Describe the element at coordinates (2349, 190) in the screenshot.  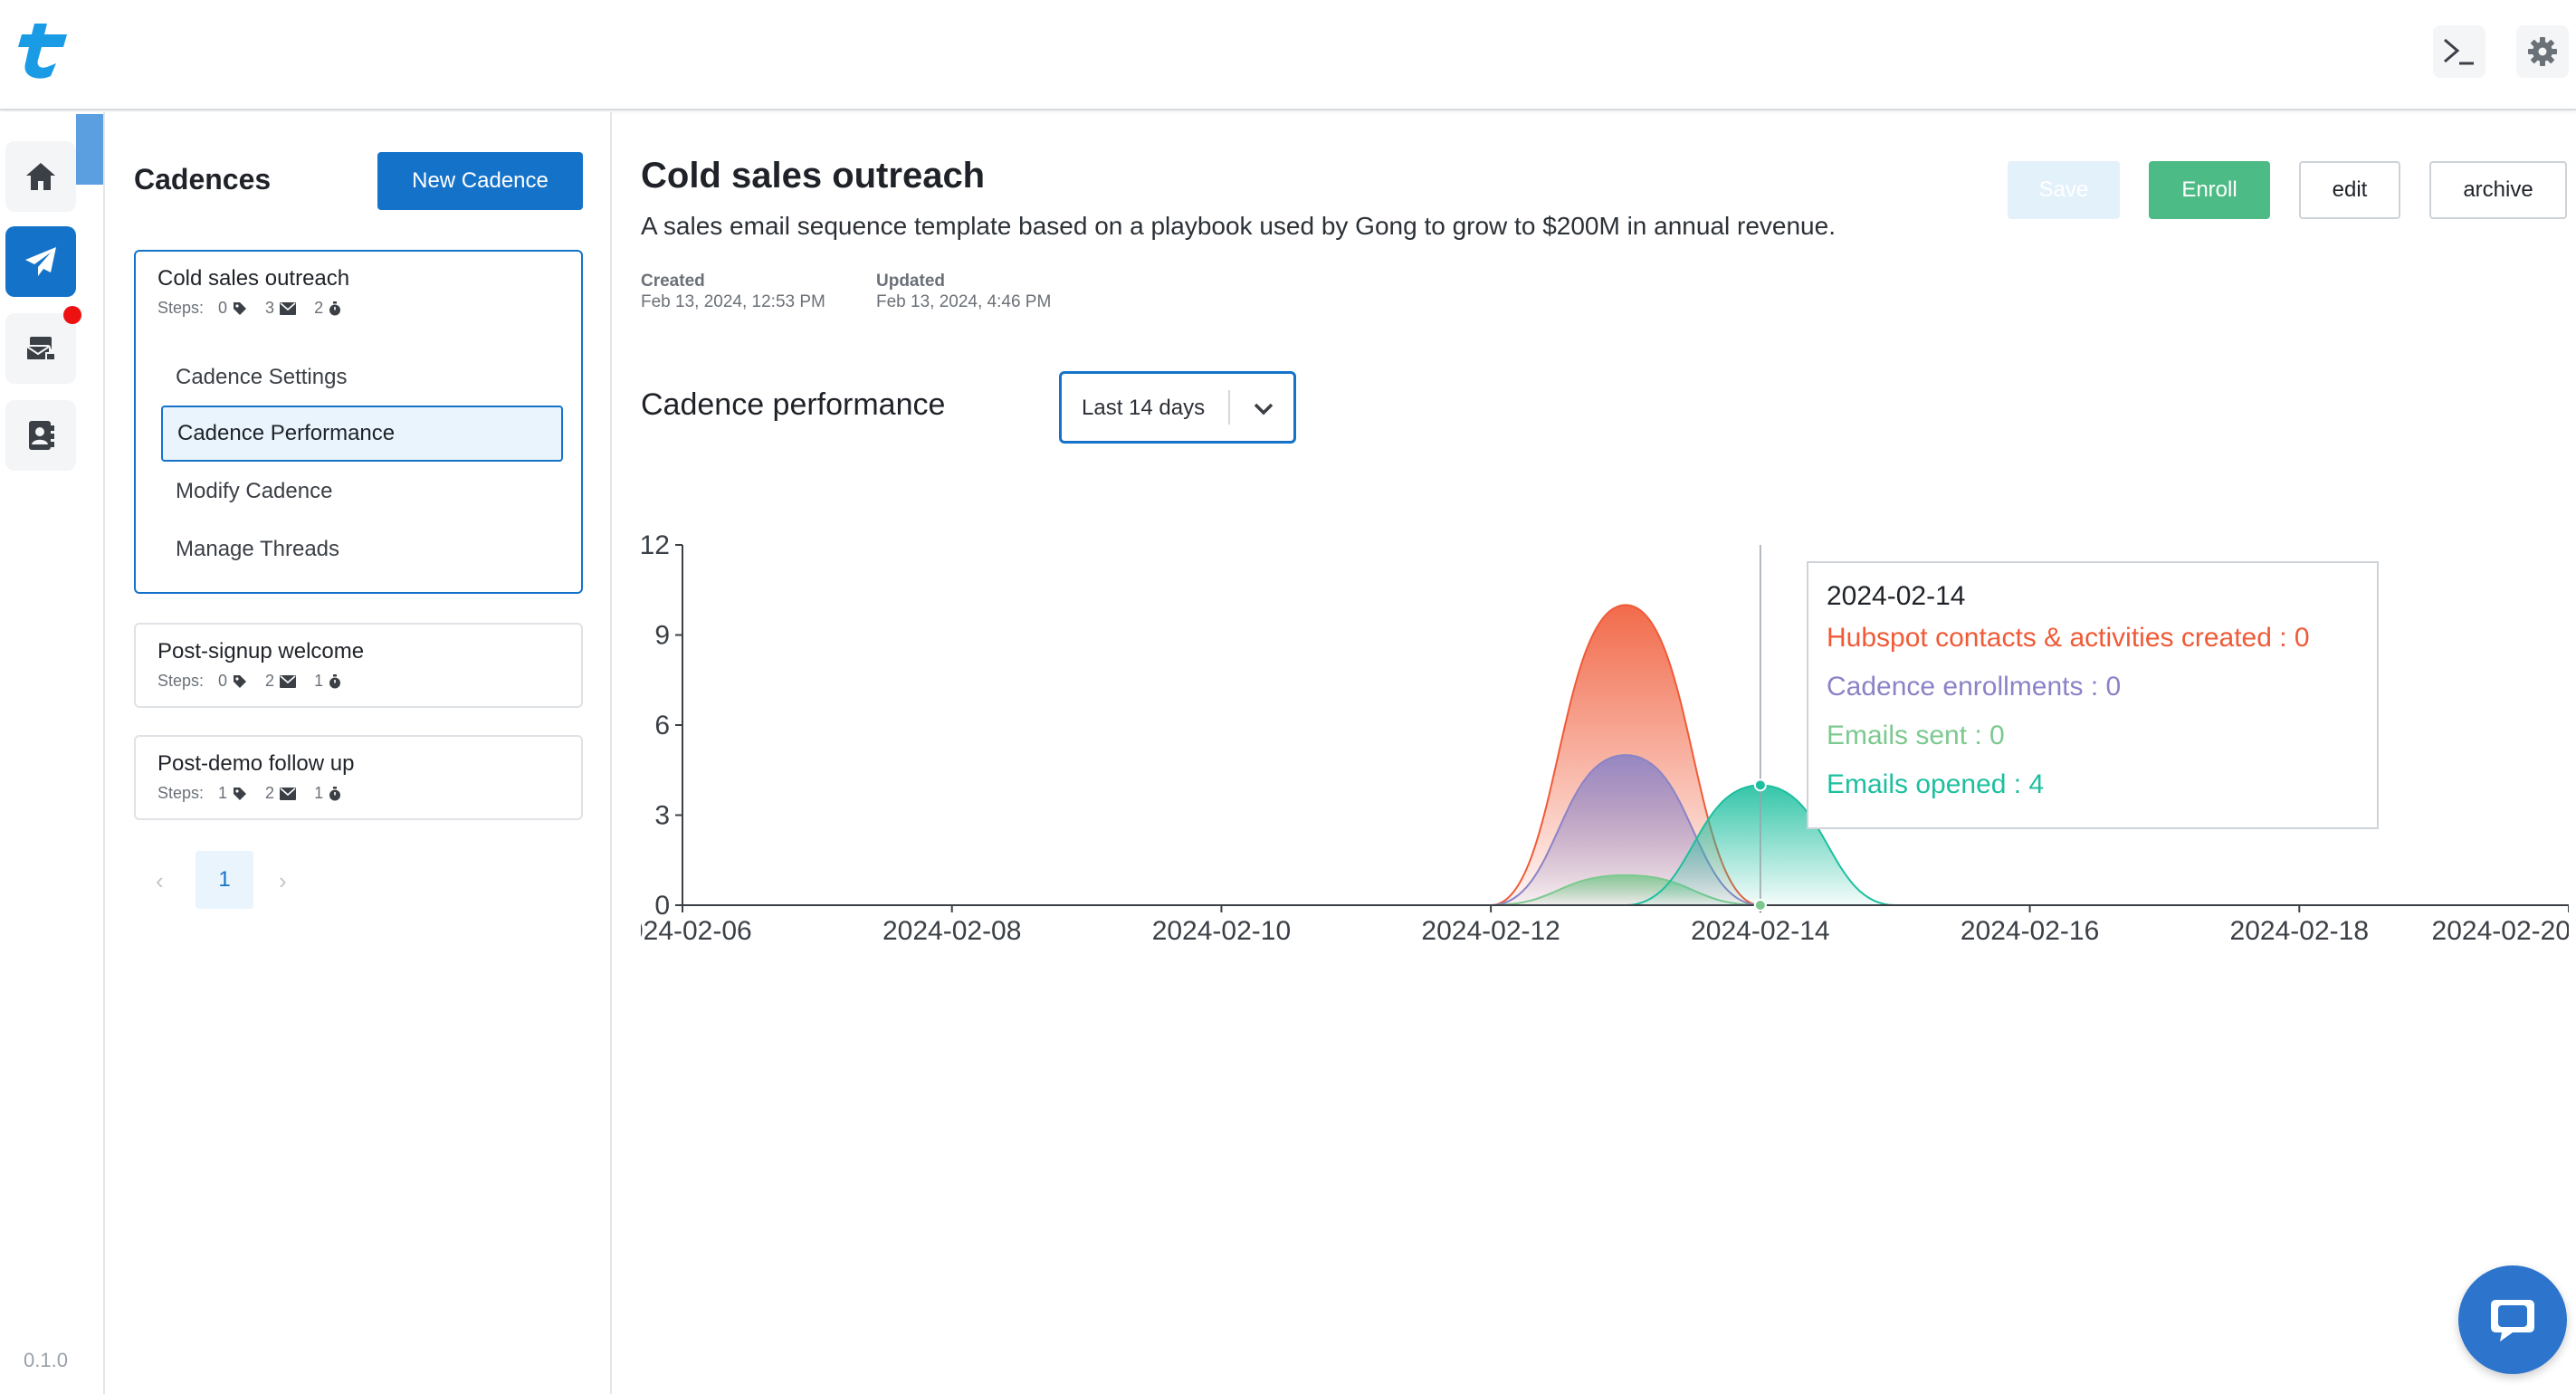
I see `edit-button: edit` at that location.